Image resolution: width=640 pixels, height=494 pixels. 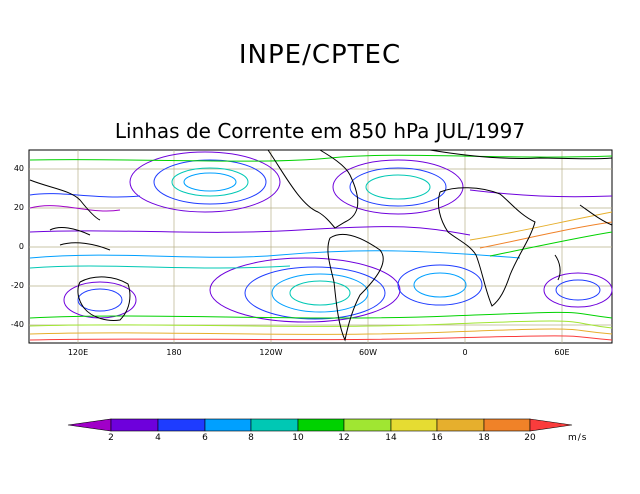 What do you see at coordinates (530, 438) in the screenshot?
I see `colorbar-label-20: 20` at bounding box center [530, 438].